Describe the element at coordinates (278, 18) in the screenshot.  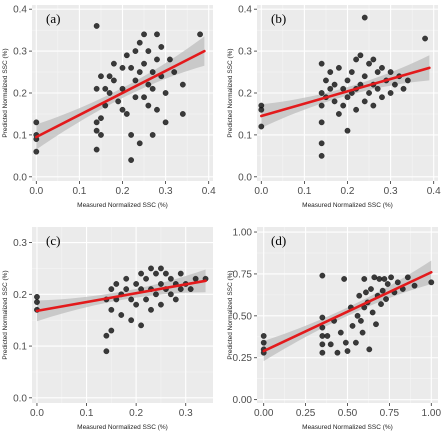
I see `panel-label: (b)` at that location.